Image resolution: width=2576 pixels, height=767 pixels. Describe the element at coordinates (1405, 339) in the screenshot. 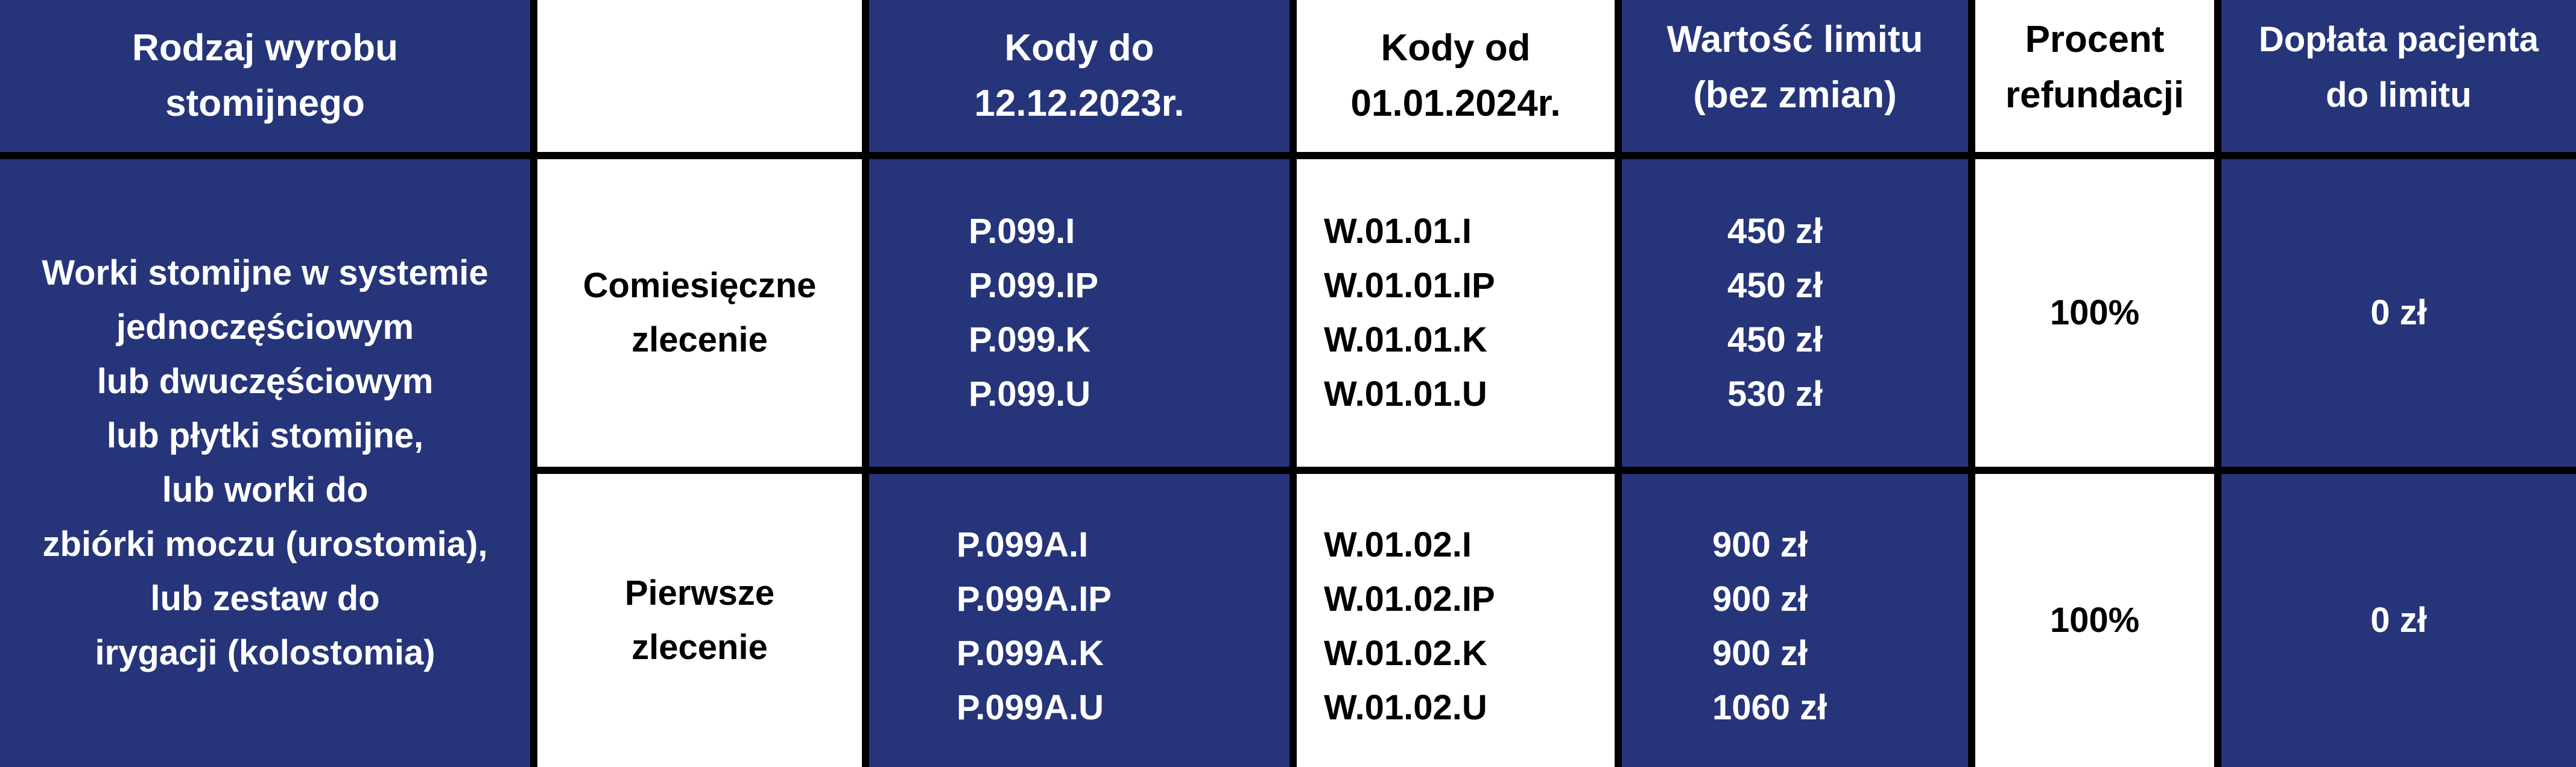

I see `code-text: W.01.01.K` at that location.